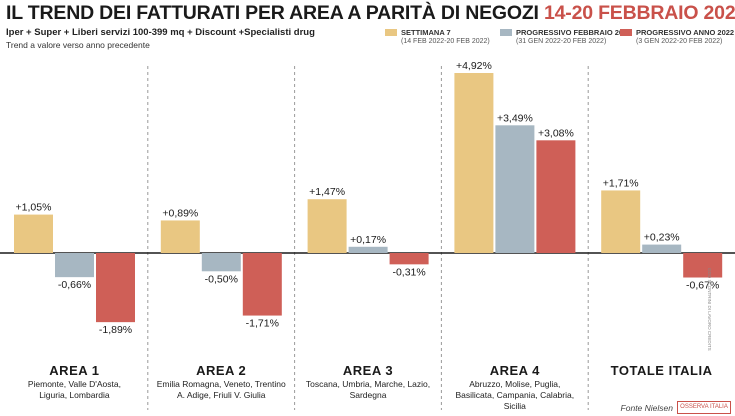 Image resolution: width=735 pixels, height=416 pixels. I want to click on chart-note: Trend a valore verso anno precedente, so click(78, 45).